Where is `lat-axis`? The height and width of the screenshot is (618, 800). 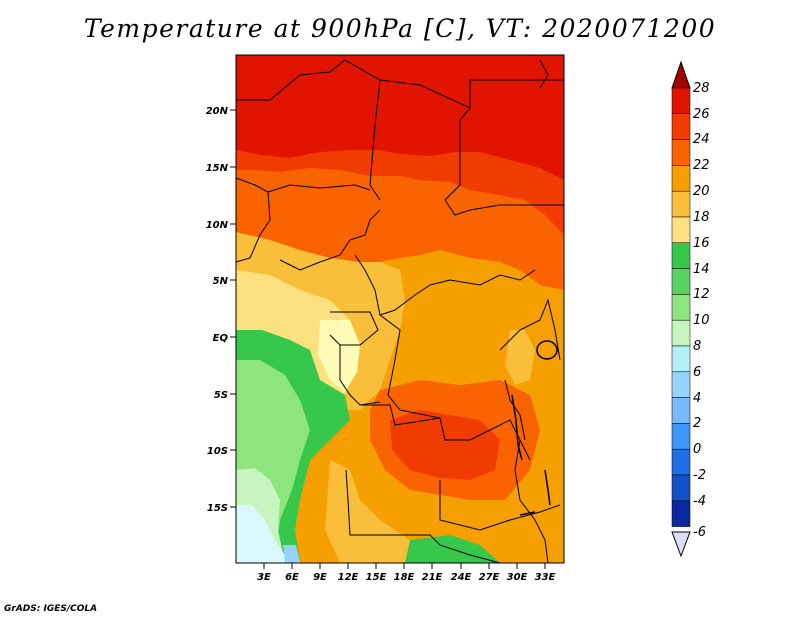 lat-axis is located at coordinates (233, 308).